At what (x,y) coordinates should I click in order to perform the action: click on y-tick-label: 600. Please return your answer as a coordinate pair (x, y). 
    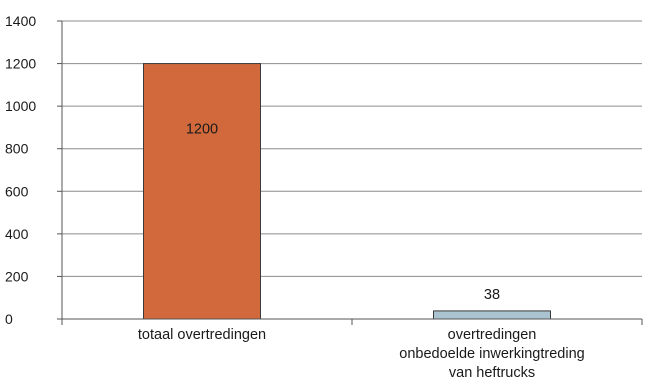
    Looking at the image, I should click on (17, 191).